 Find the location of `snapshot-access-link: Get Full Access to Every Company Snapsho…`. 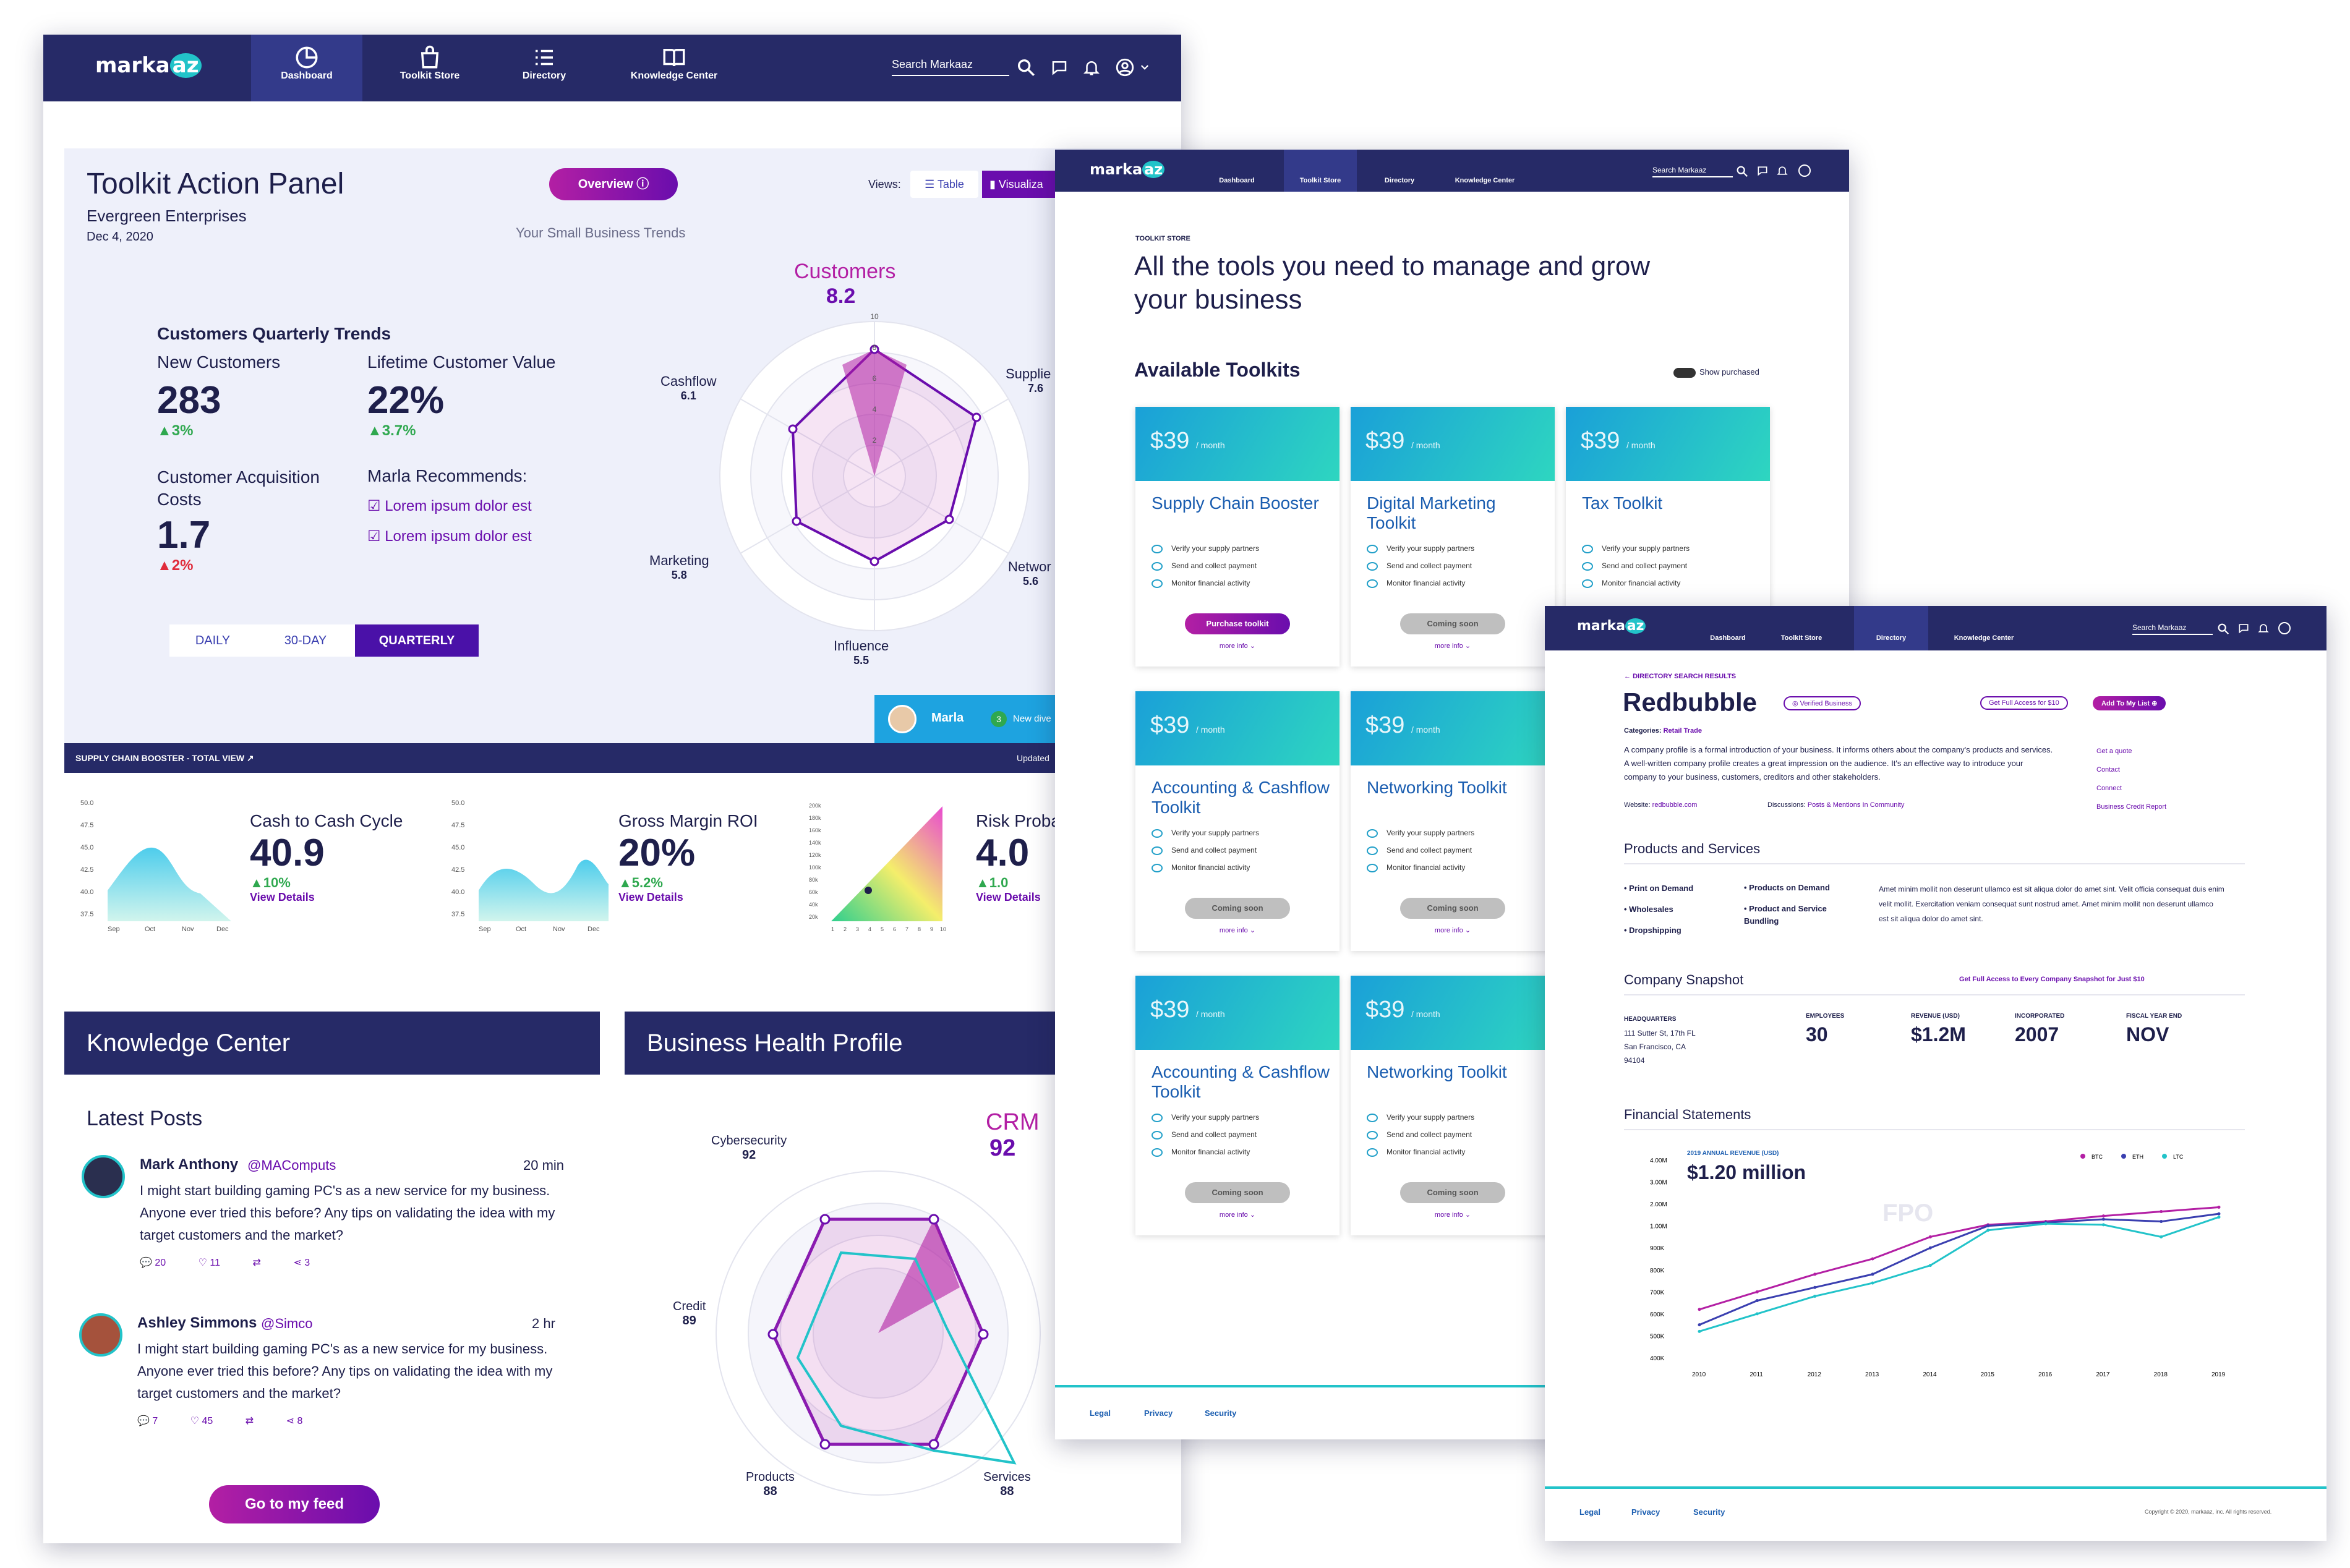

snapshot-access-link: Get Full Access to Every Company Snapsho… is located at coordinates (2052, 980).